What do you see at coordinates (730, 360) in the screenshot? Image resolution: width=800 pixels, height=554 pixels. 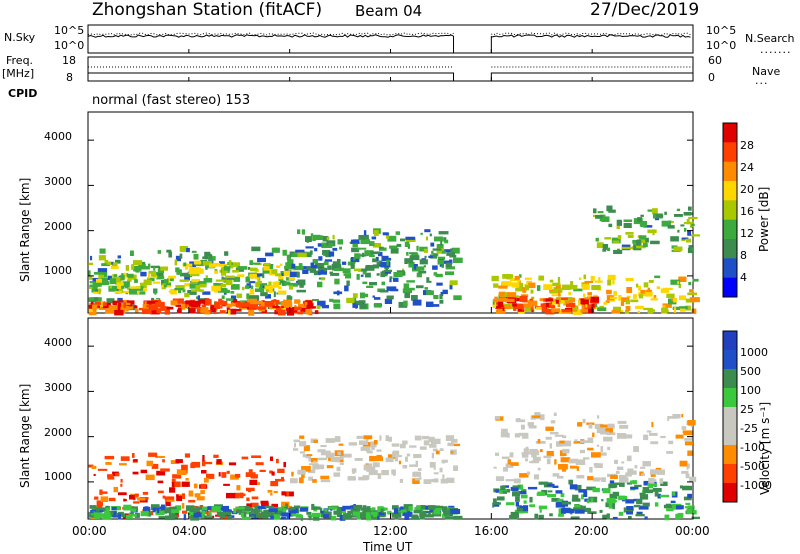 I see `velocity-colorbar-swatch` at bounding box center [730, 360].